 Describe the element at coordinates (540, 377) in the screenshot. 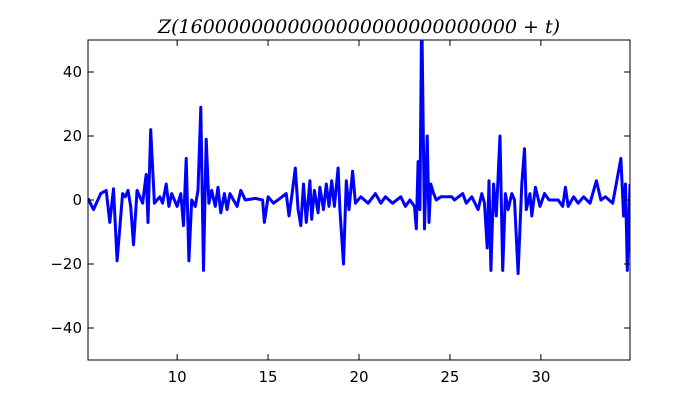

I see `x-tick-label: 30` at that location.